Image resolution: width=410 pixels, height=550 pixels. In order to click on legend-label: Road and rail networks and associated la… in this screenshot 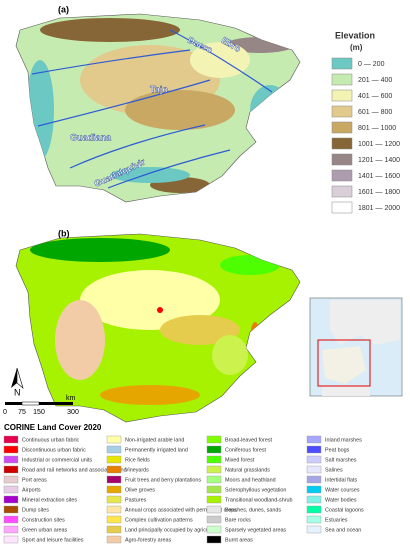, I will do `click(74, 470)`.